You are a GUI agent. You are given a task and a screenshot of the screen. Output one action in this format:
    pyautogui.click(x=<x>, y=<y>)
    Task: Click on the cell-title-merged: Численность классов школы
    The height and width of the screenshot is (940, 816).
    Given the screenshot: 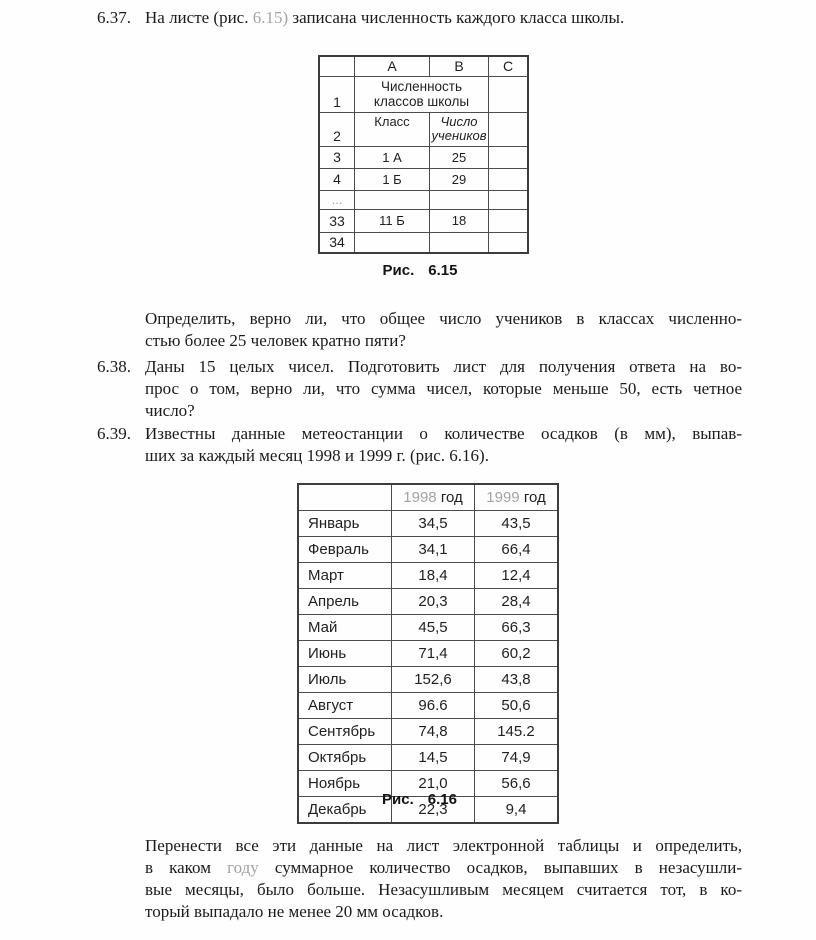 What is the action you would take?
    pyautogui.click(x=421, y=94)
    